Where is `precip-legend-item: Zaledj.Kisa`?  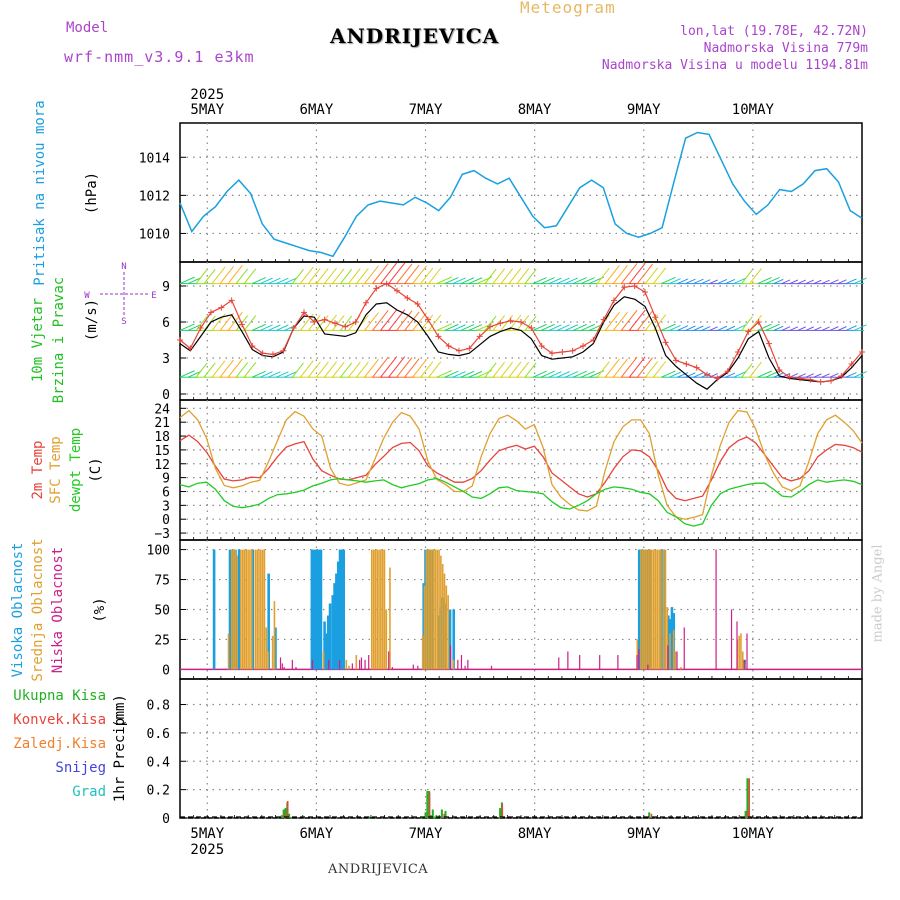 precip-legend-item: Zaledj.Kisa is located at coordinates (59, 744).